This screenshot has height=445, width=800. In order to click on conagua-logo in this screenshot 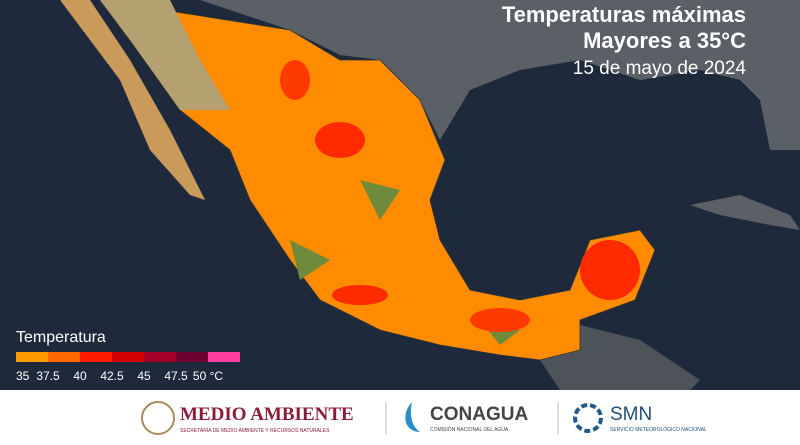, I will do `click(412, 417)`.